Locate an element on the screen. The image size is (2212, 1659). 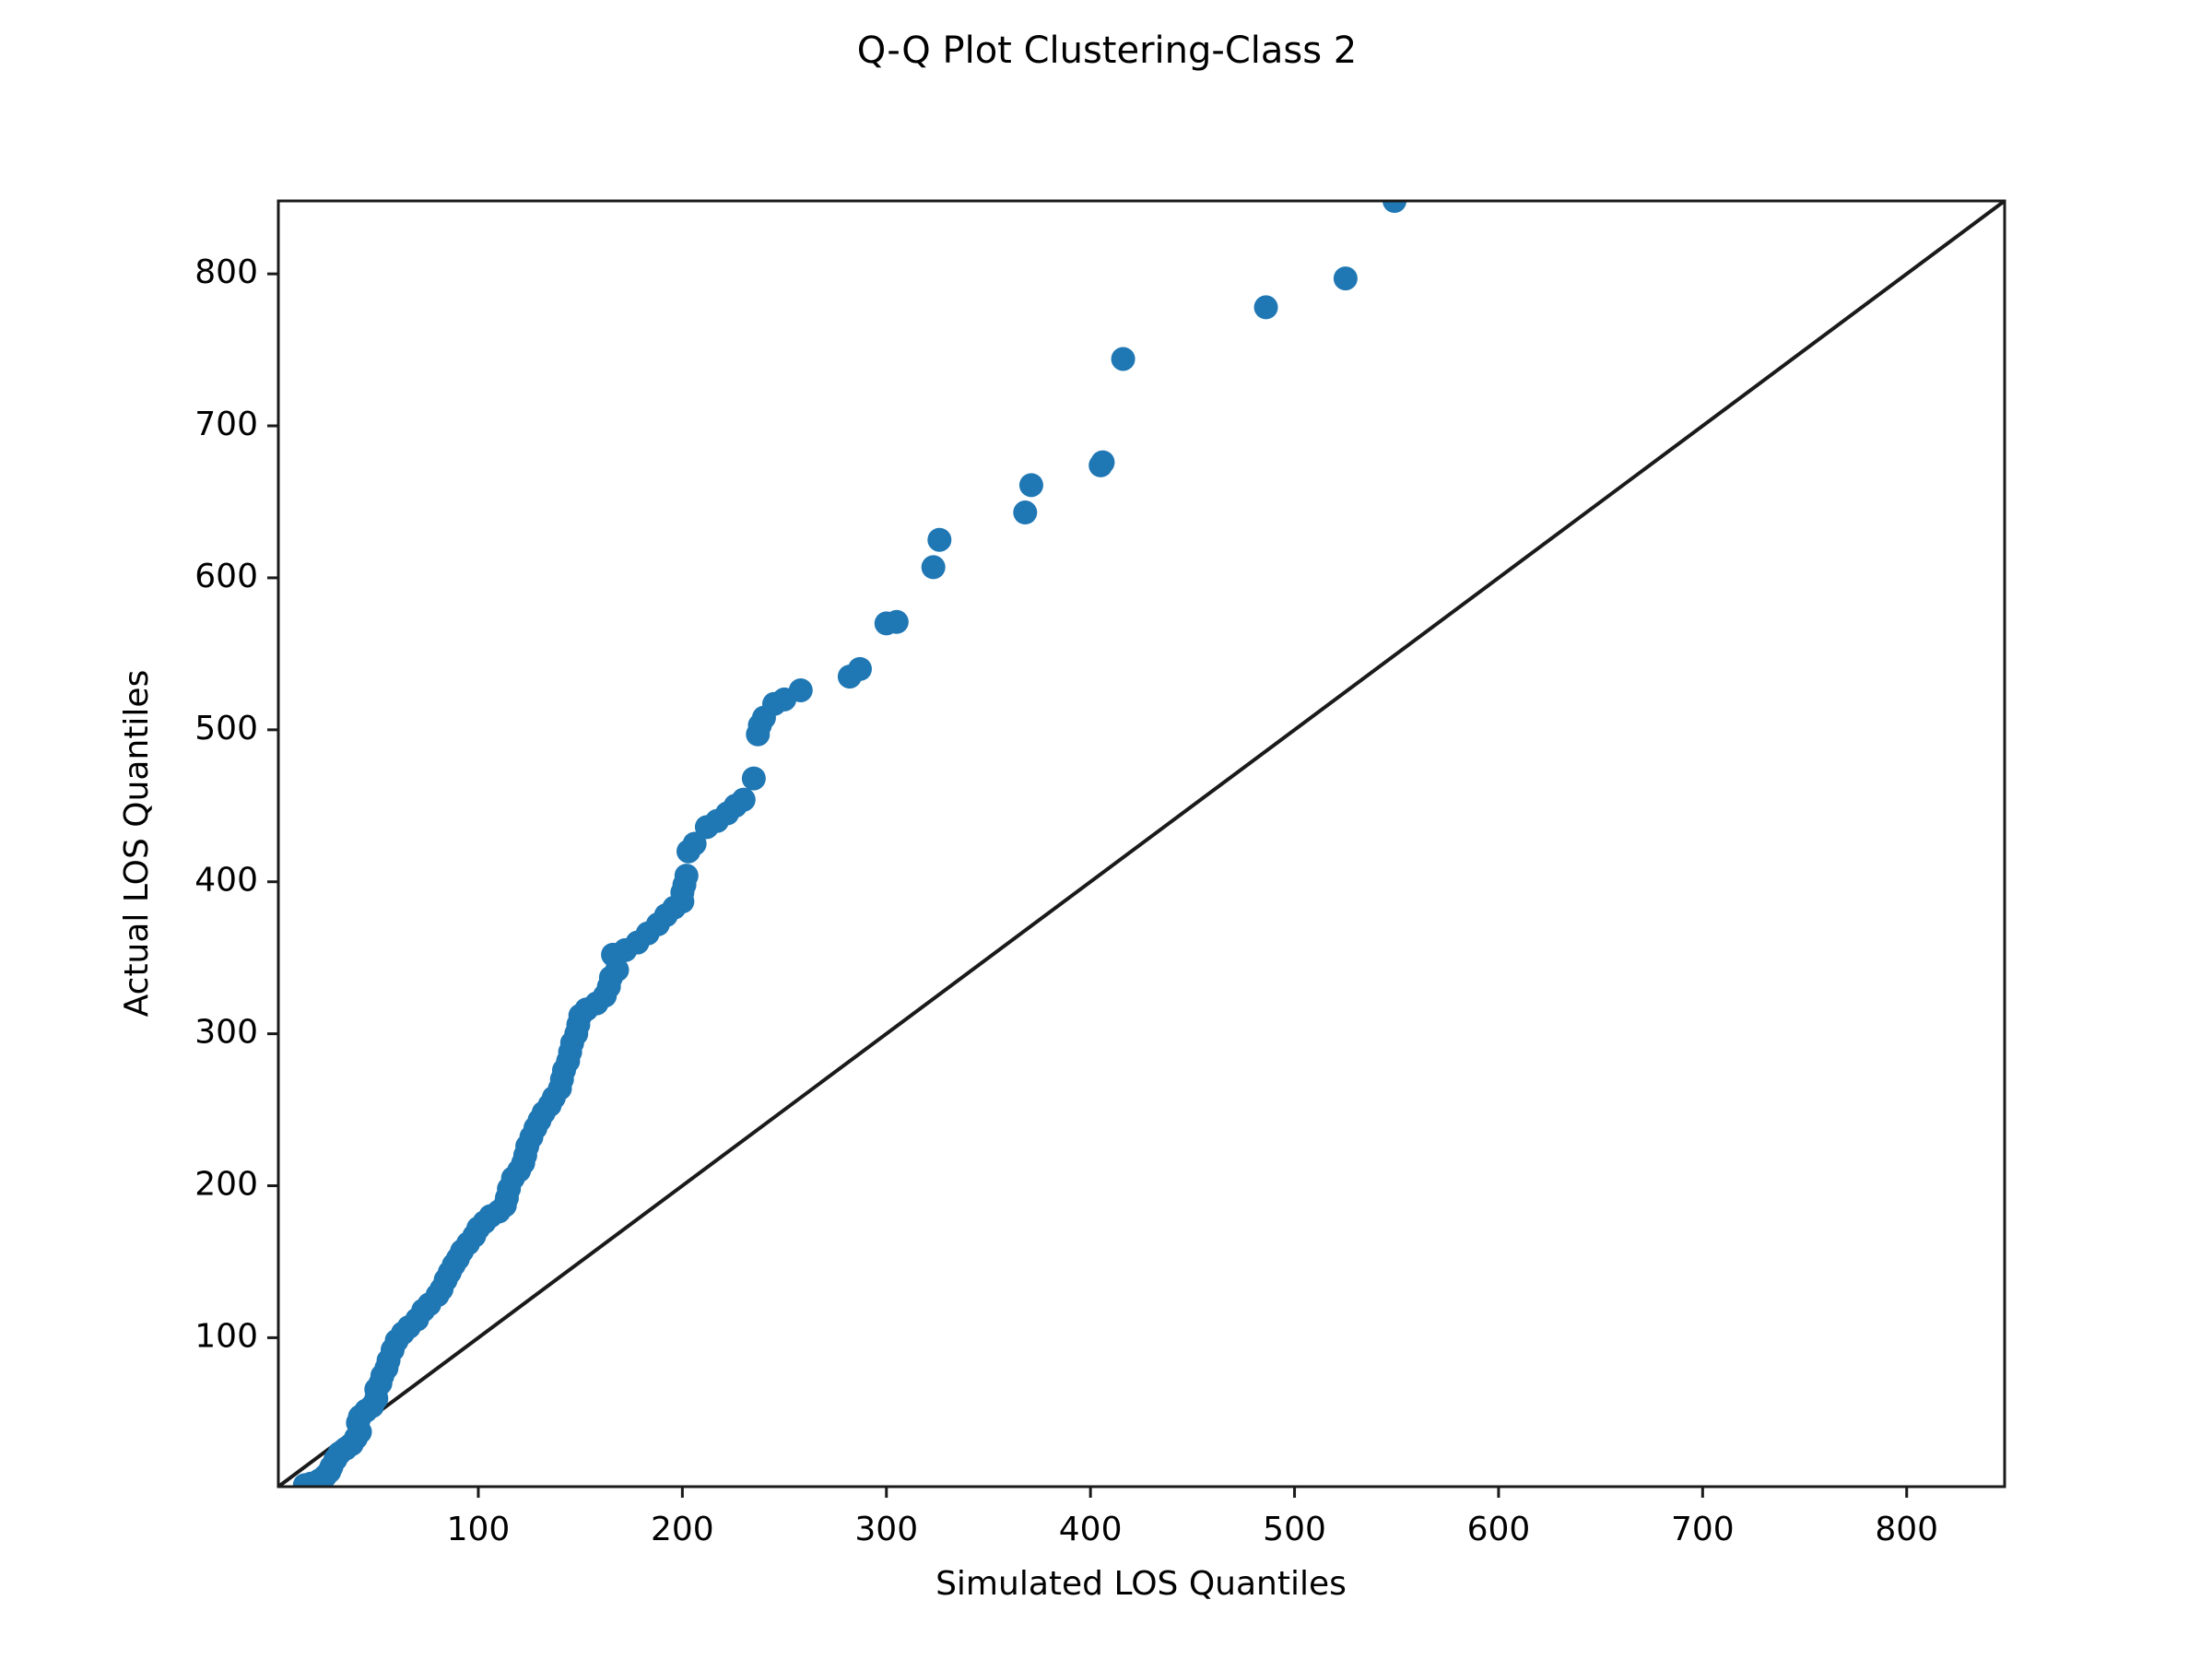
x-axis-label: Simulated LOS Quantiles is located at coordinates (1141, 1584).